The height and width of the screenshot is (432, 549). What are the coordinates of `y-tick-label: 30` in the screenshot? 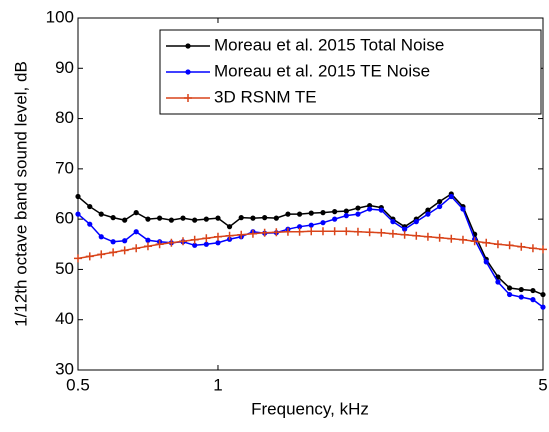 It's located at (64, 368).